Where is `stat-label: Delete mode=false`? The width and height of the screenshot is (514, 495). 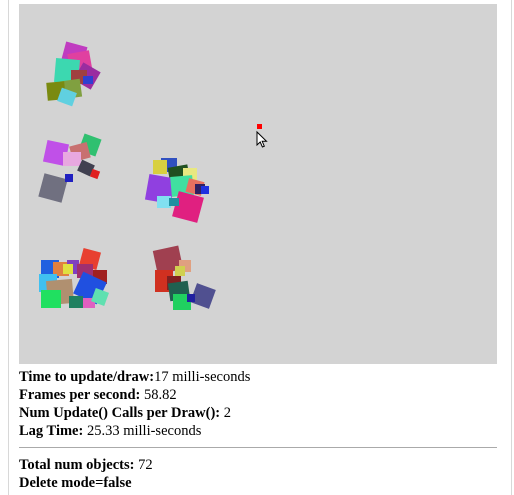
stat-label: Delete mode=false is located at coordinates (75, 483).